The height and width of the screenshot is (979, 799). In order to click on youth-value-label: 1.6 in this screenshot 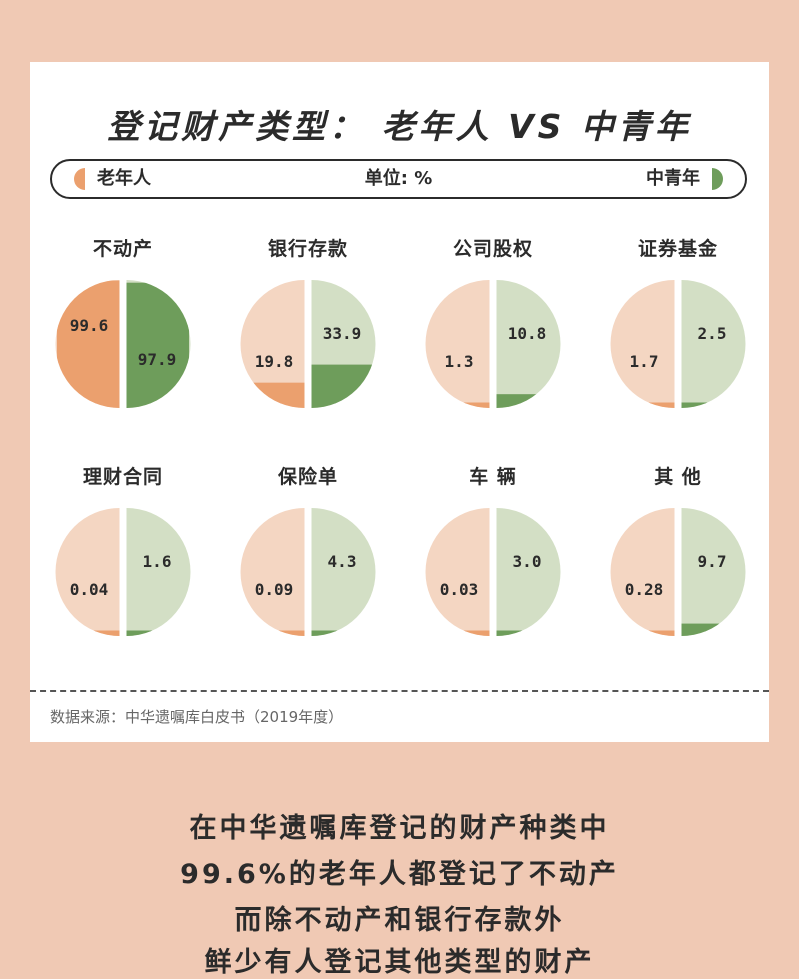, I will do `click(157, 561)`.